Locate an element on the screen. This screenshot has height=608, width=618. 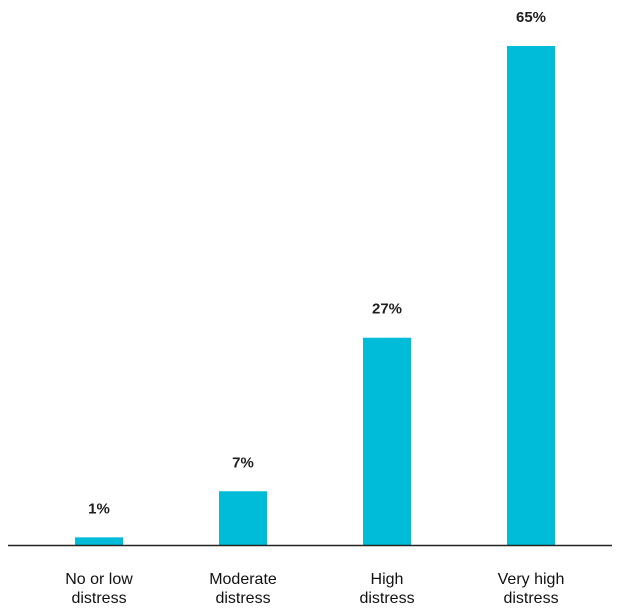
category-label-3: Very high distress is located at coordinates (531, 589).